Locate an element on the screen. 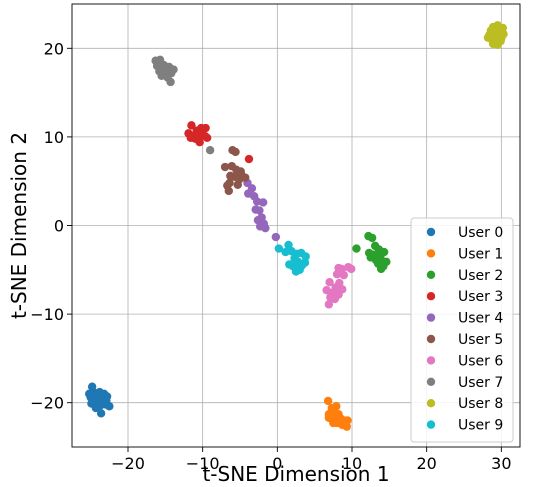 The width and height of the screenshot is (550, 487). legend-label: User 5 is located at coordinates (480, 340).